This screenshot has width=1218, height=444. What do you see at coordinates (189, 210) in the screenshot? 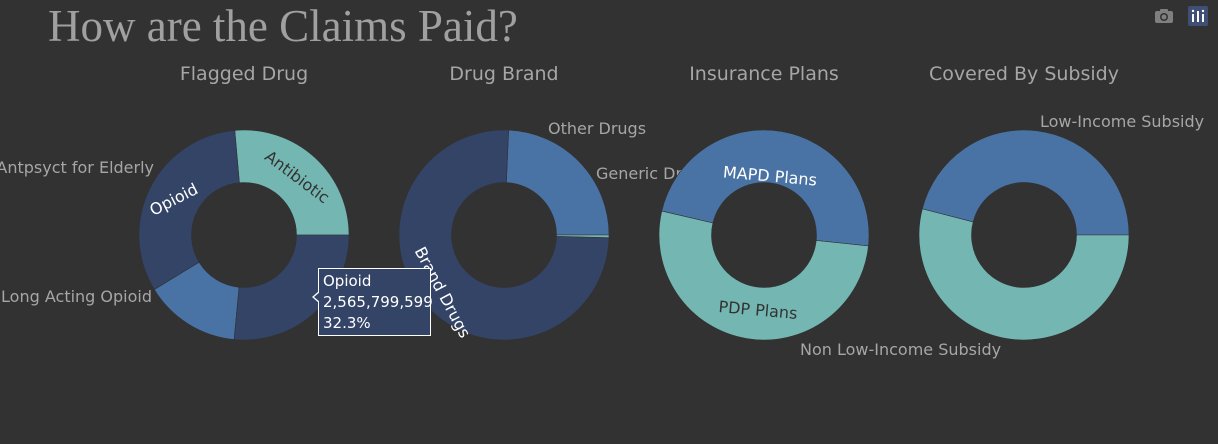
I see `slice-opioid` at bounding box center [189, 210].